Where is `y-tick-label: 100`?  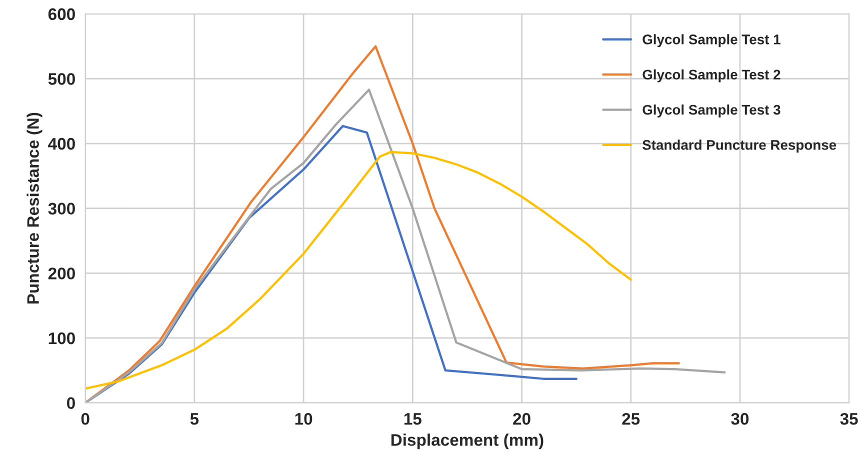
y-tick-label: 100 is located at coordinates (61, 338).